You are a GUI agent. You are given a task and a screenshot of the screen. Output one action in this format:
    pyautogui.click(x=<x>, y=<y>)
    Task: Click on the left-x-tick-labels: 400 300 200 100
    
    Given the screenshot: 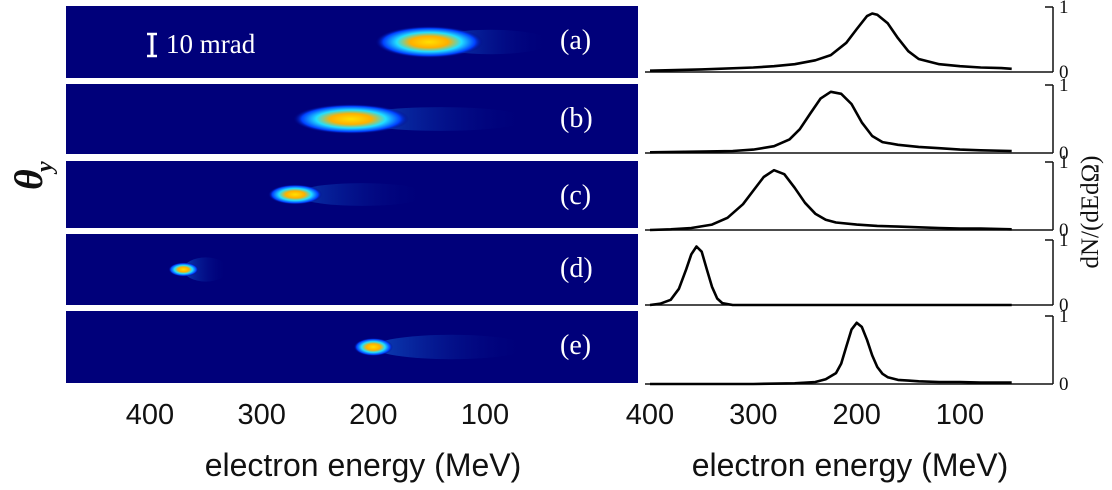 What is the action you would take?
    pyautogui.click(x=317, y=415)
    